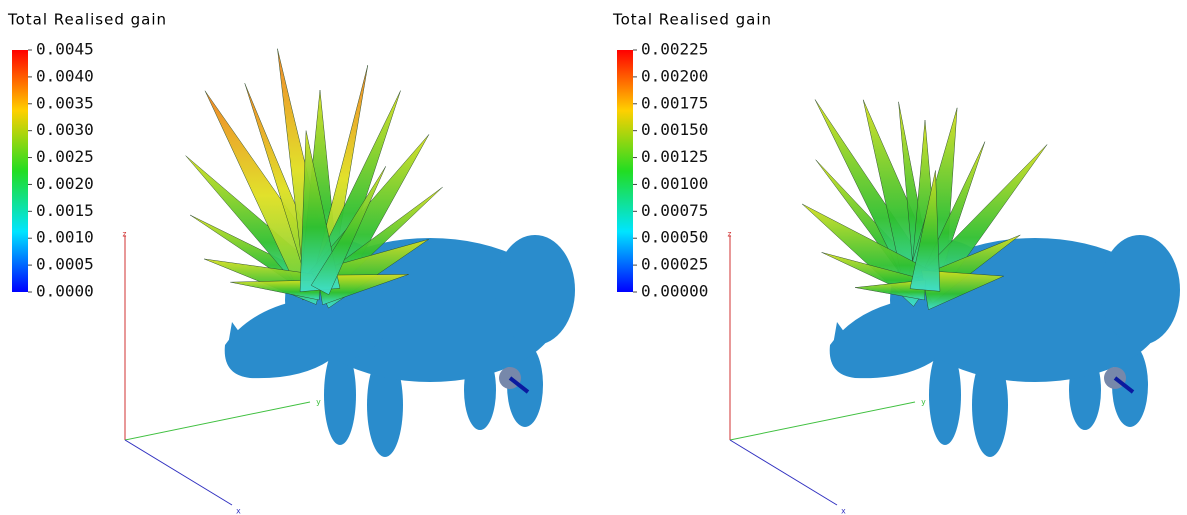 The height and width of the screenshot is (515, 1187). I want to click on colorbar-tick-label: 0.0010, so click(65, 237).